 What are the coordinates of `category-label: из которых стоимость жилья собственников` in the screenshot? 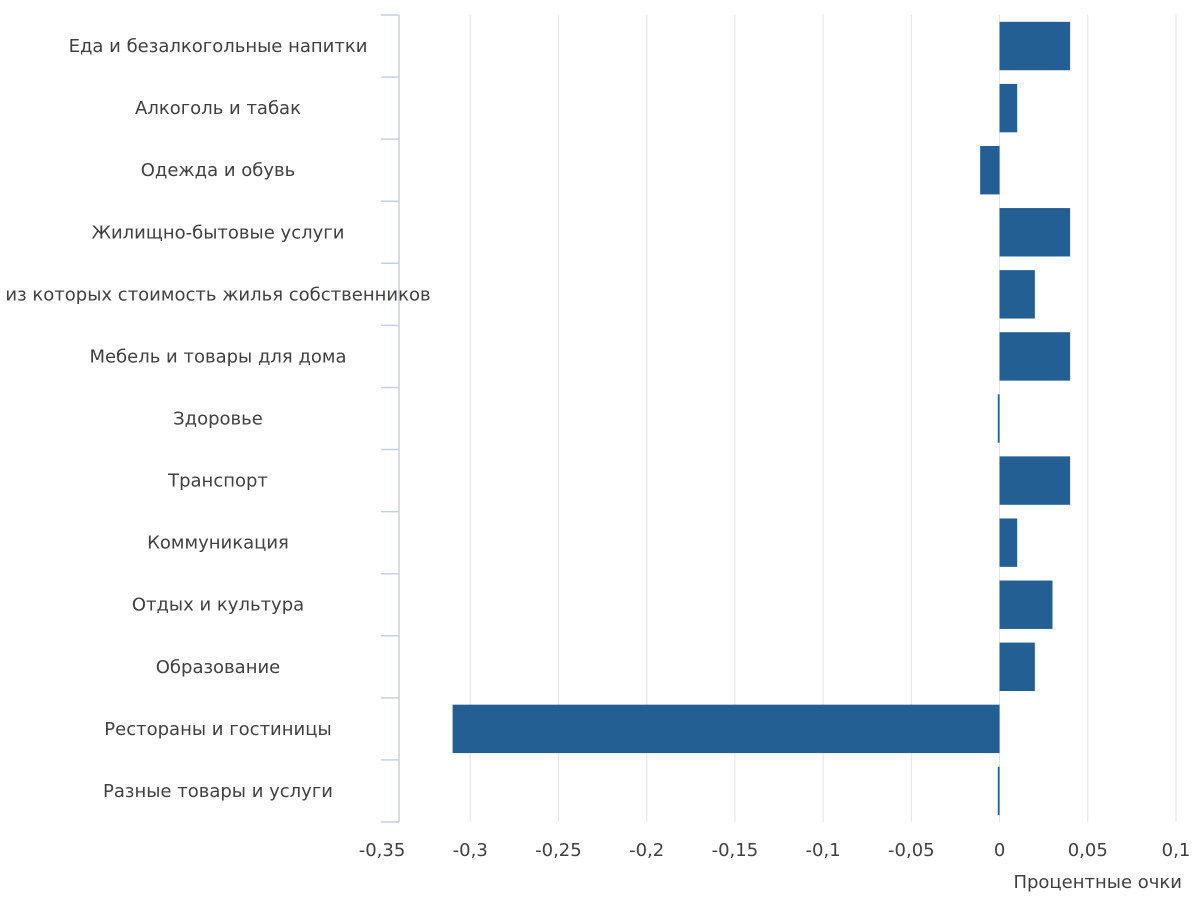 It's located at (217, 294).